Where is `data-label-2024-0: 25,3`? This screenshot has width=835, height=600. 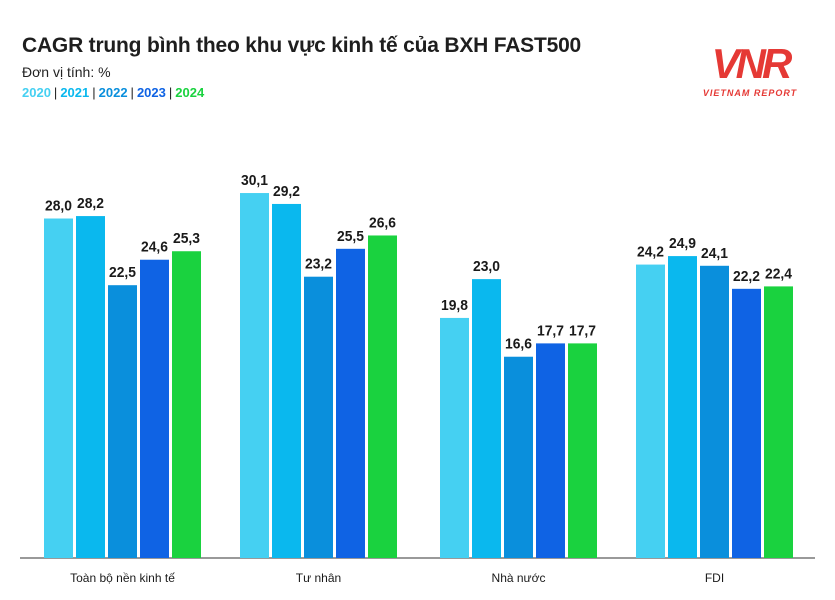
data-label-2024-0: 25,3 is located at coordinates (186, 238).